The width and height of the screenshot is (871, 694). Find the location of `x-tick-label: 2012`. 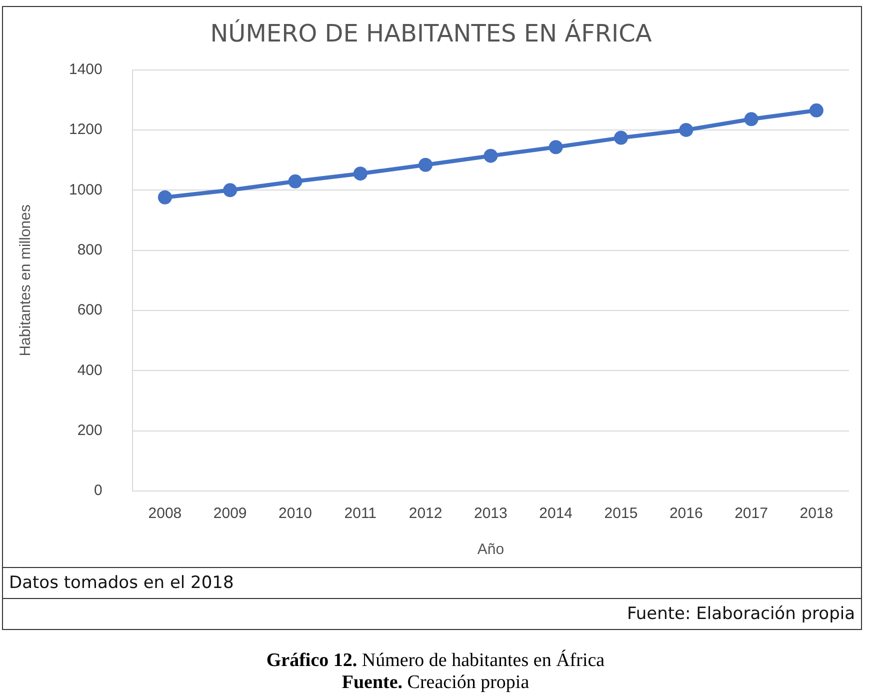

x-tick-label: 2012 is located at coordinates (425, 513).